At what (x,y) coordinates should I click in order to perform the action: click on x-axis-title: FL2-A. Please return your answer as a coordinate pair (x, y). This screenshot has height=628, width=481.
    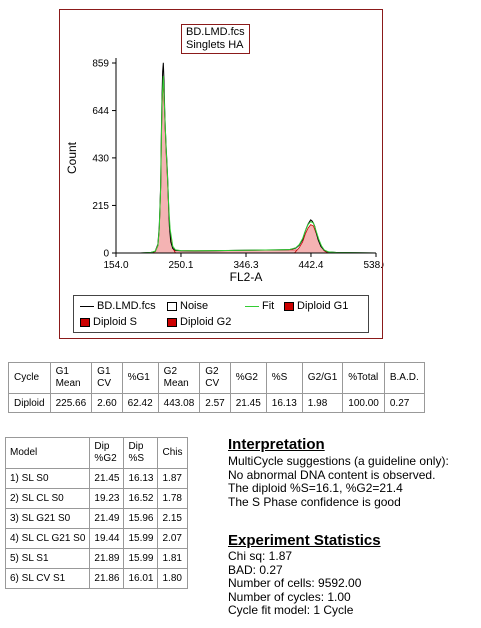
    Looking at the image, I should click on (246, 277).